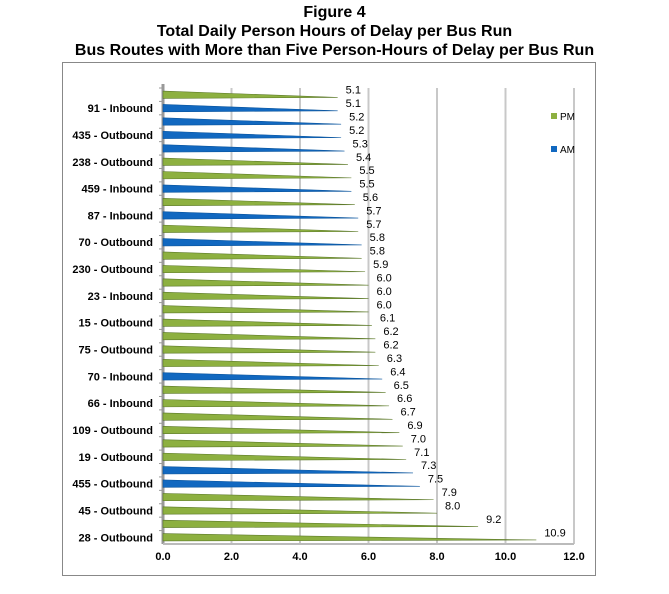 This screenshot has height=594, width=669. Describe the element at coordinates (387, 319) in the screenshot. I see `data-label: 6.1` at that location.